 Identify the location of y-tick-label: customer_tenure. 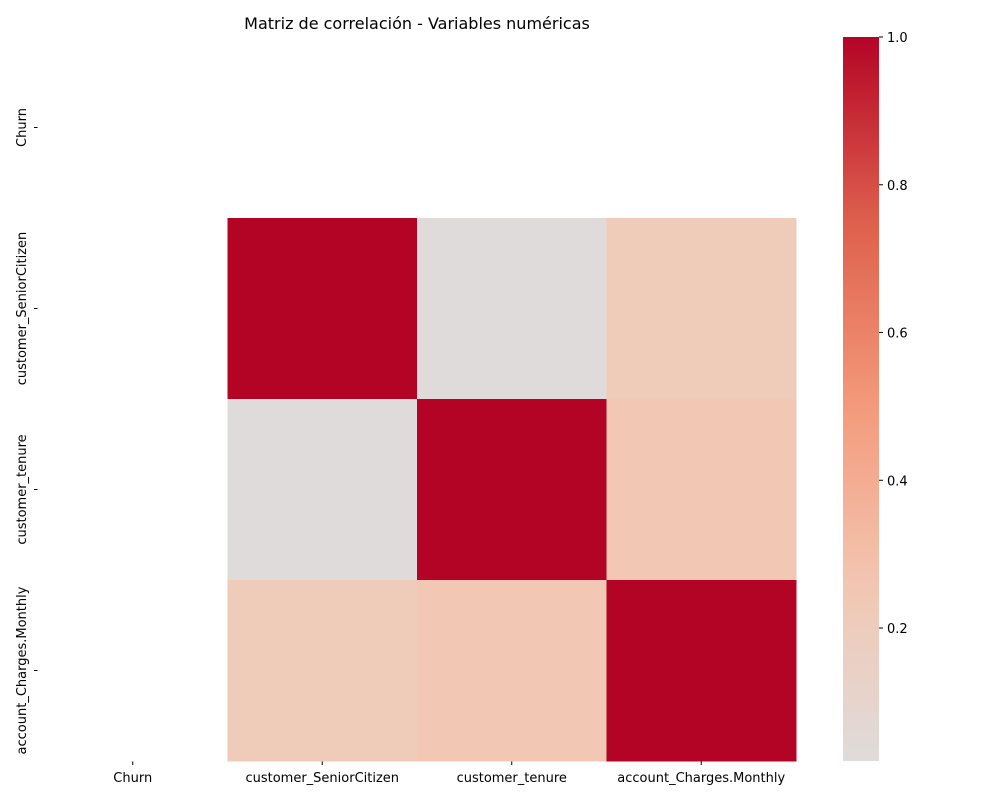
(22, 489).